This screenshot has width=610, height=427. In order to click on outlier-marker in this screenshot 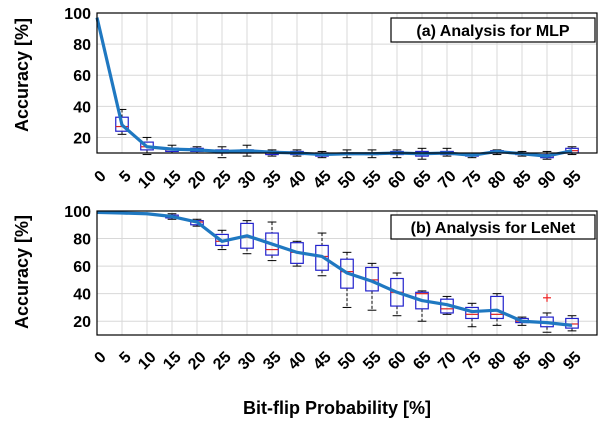, I will do `click(547, 297)`.